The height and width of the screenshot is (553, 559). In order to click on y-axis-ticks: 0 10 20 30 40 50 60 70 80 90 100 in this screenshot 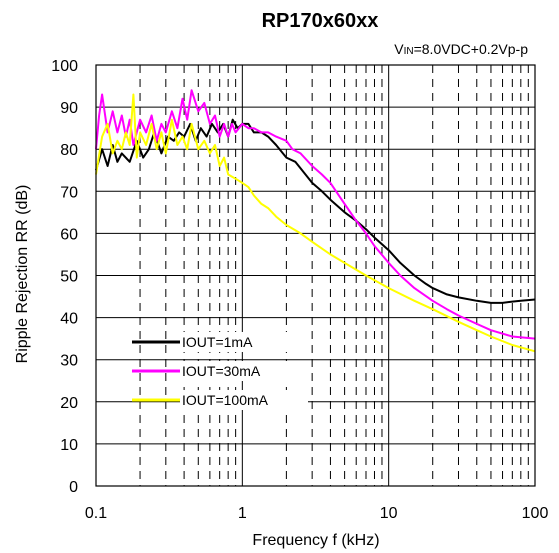, I will do `click(64, 277)`.